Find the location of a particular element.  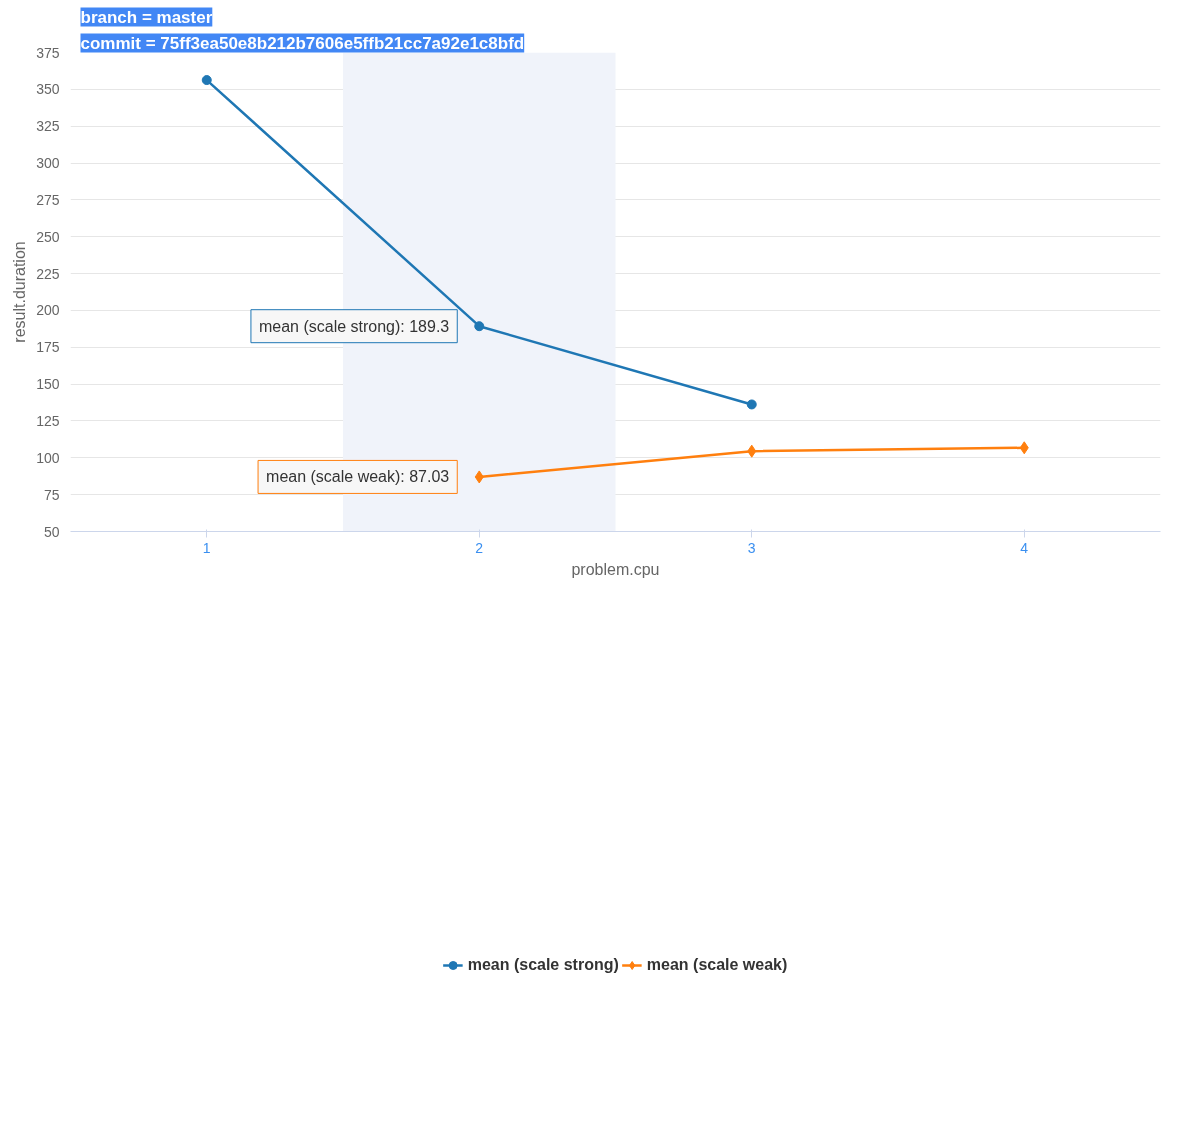

y-axis-title: result.duration is located at coordinates (20, 292).